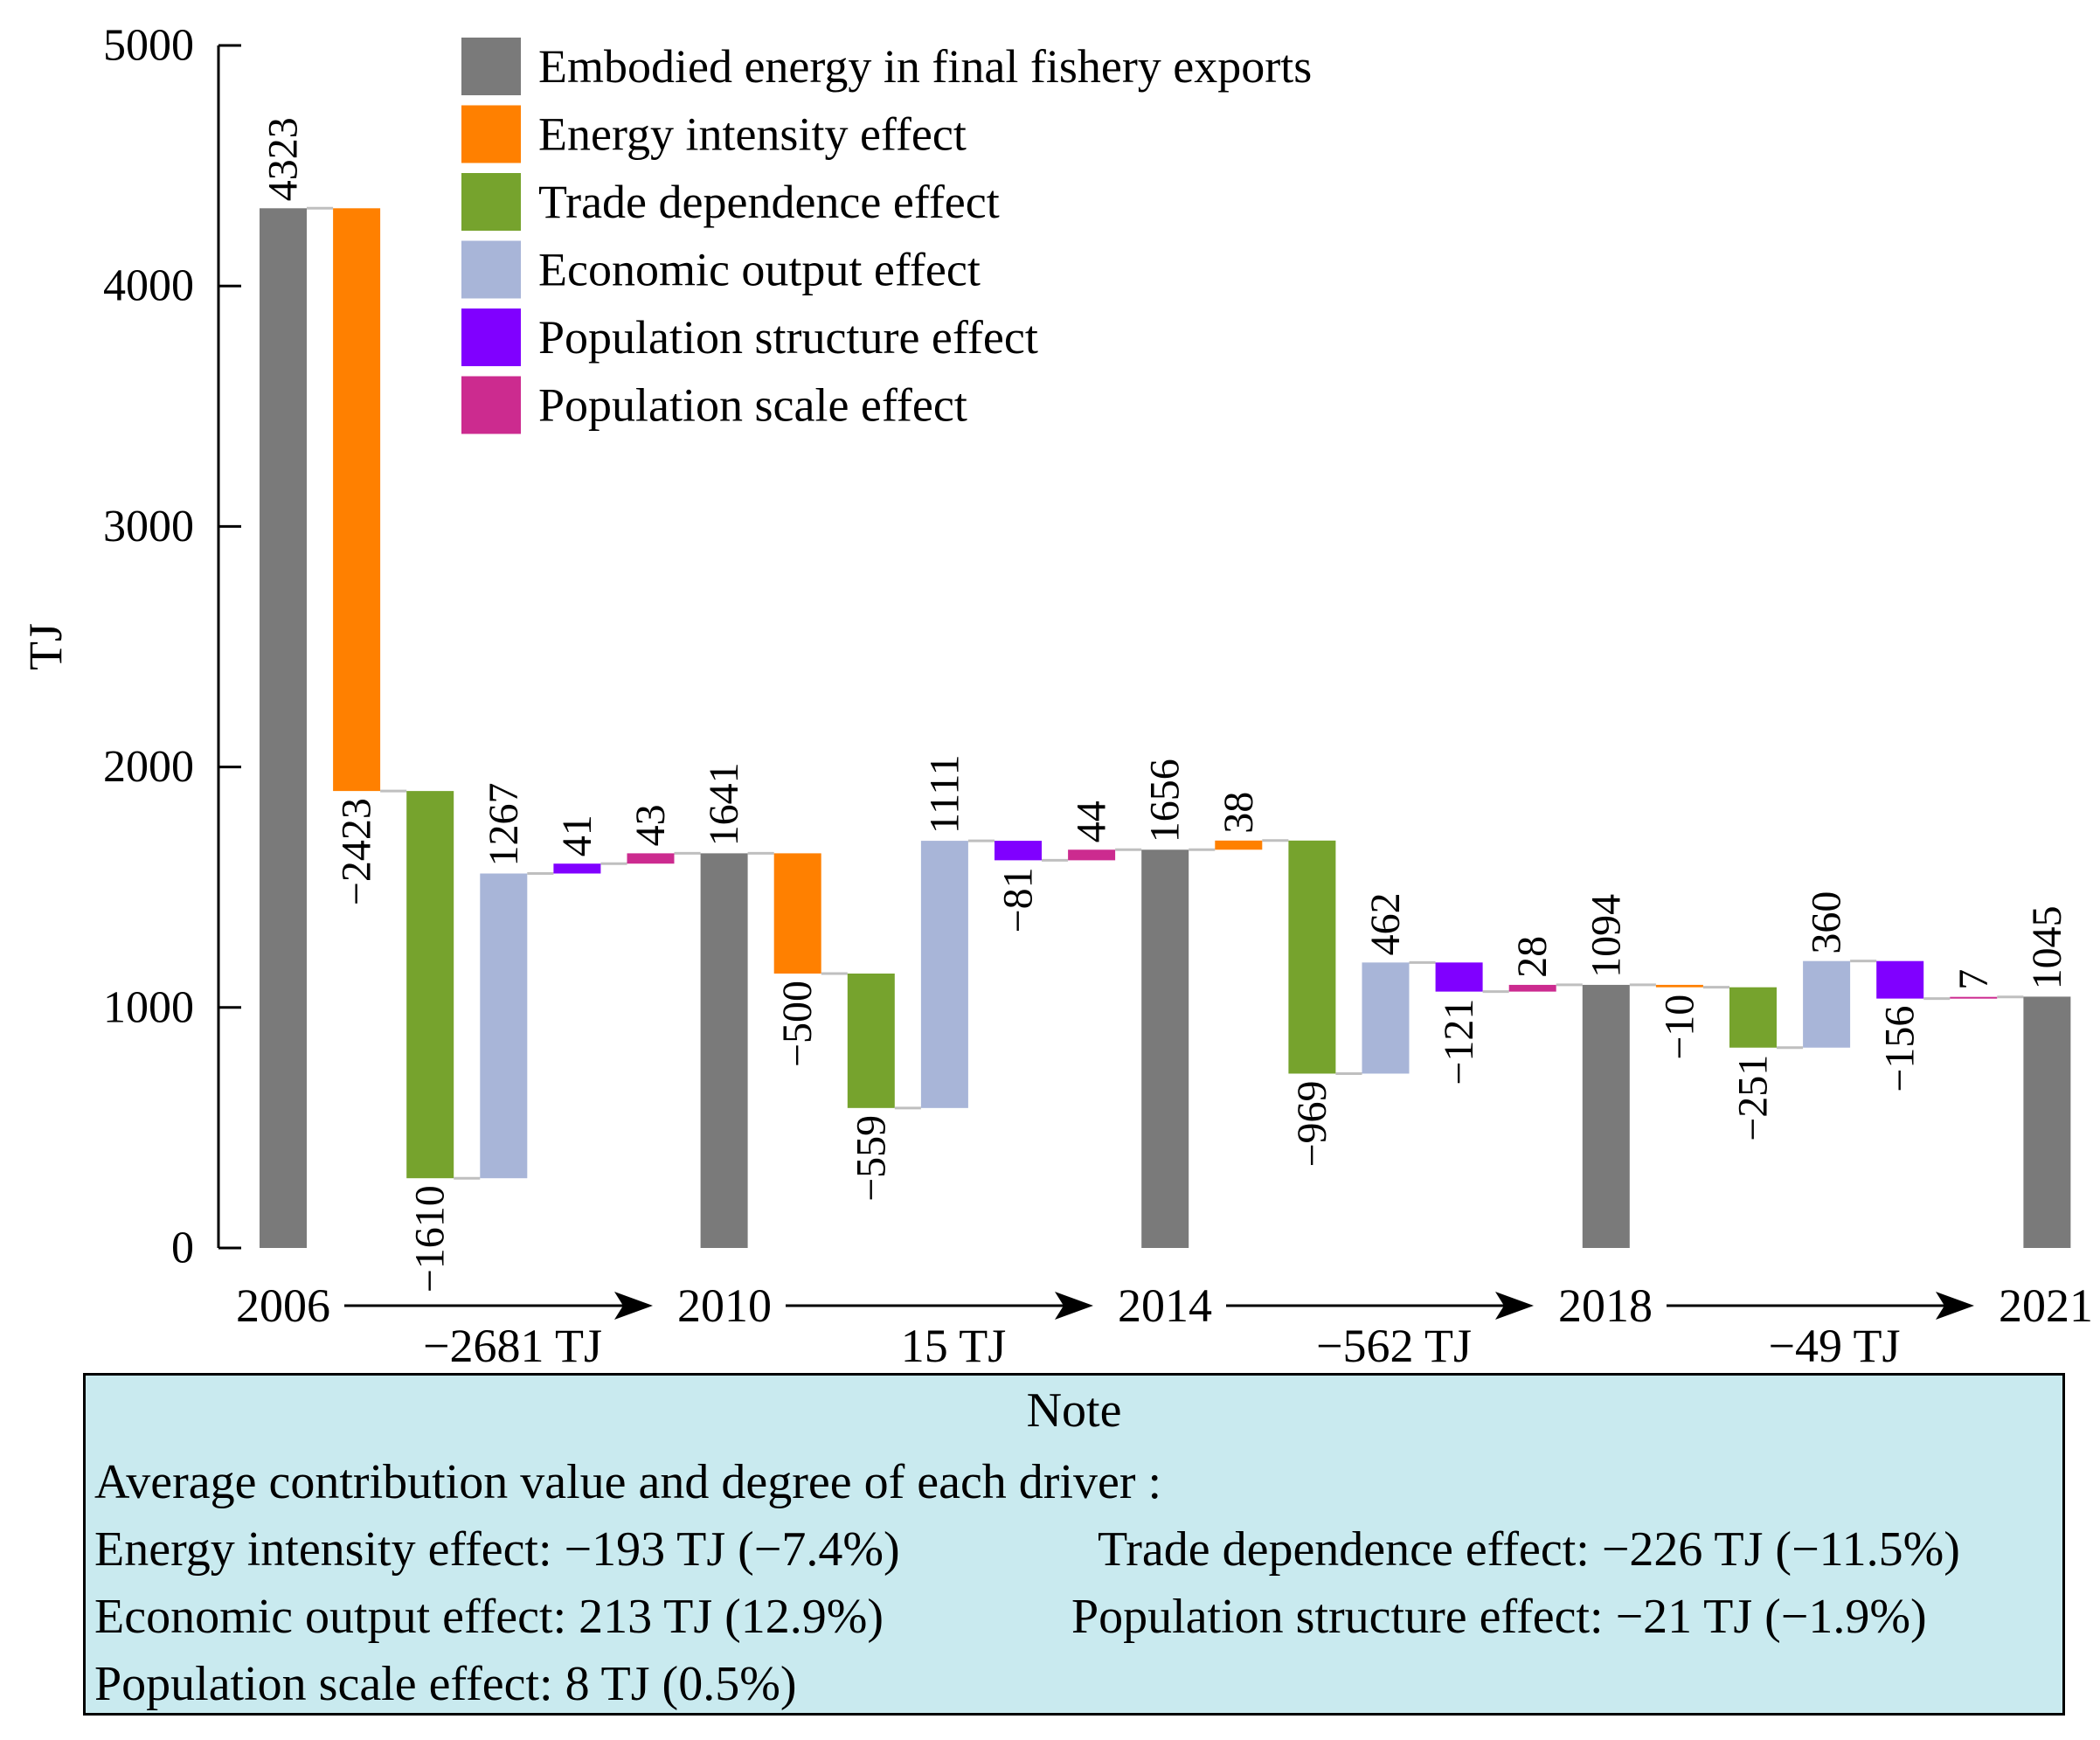 This screenshot has width=2100, height=1740. What do you see at coordinates (283, 1306) in the screenshot?
I see `year-label-2006: 2006` at bounding box center [283, 1306].